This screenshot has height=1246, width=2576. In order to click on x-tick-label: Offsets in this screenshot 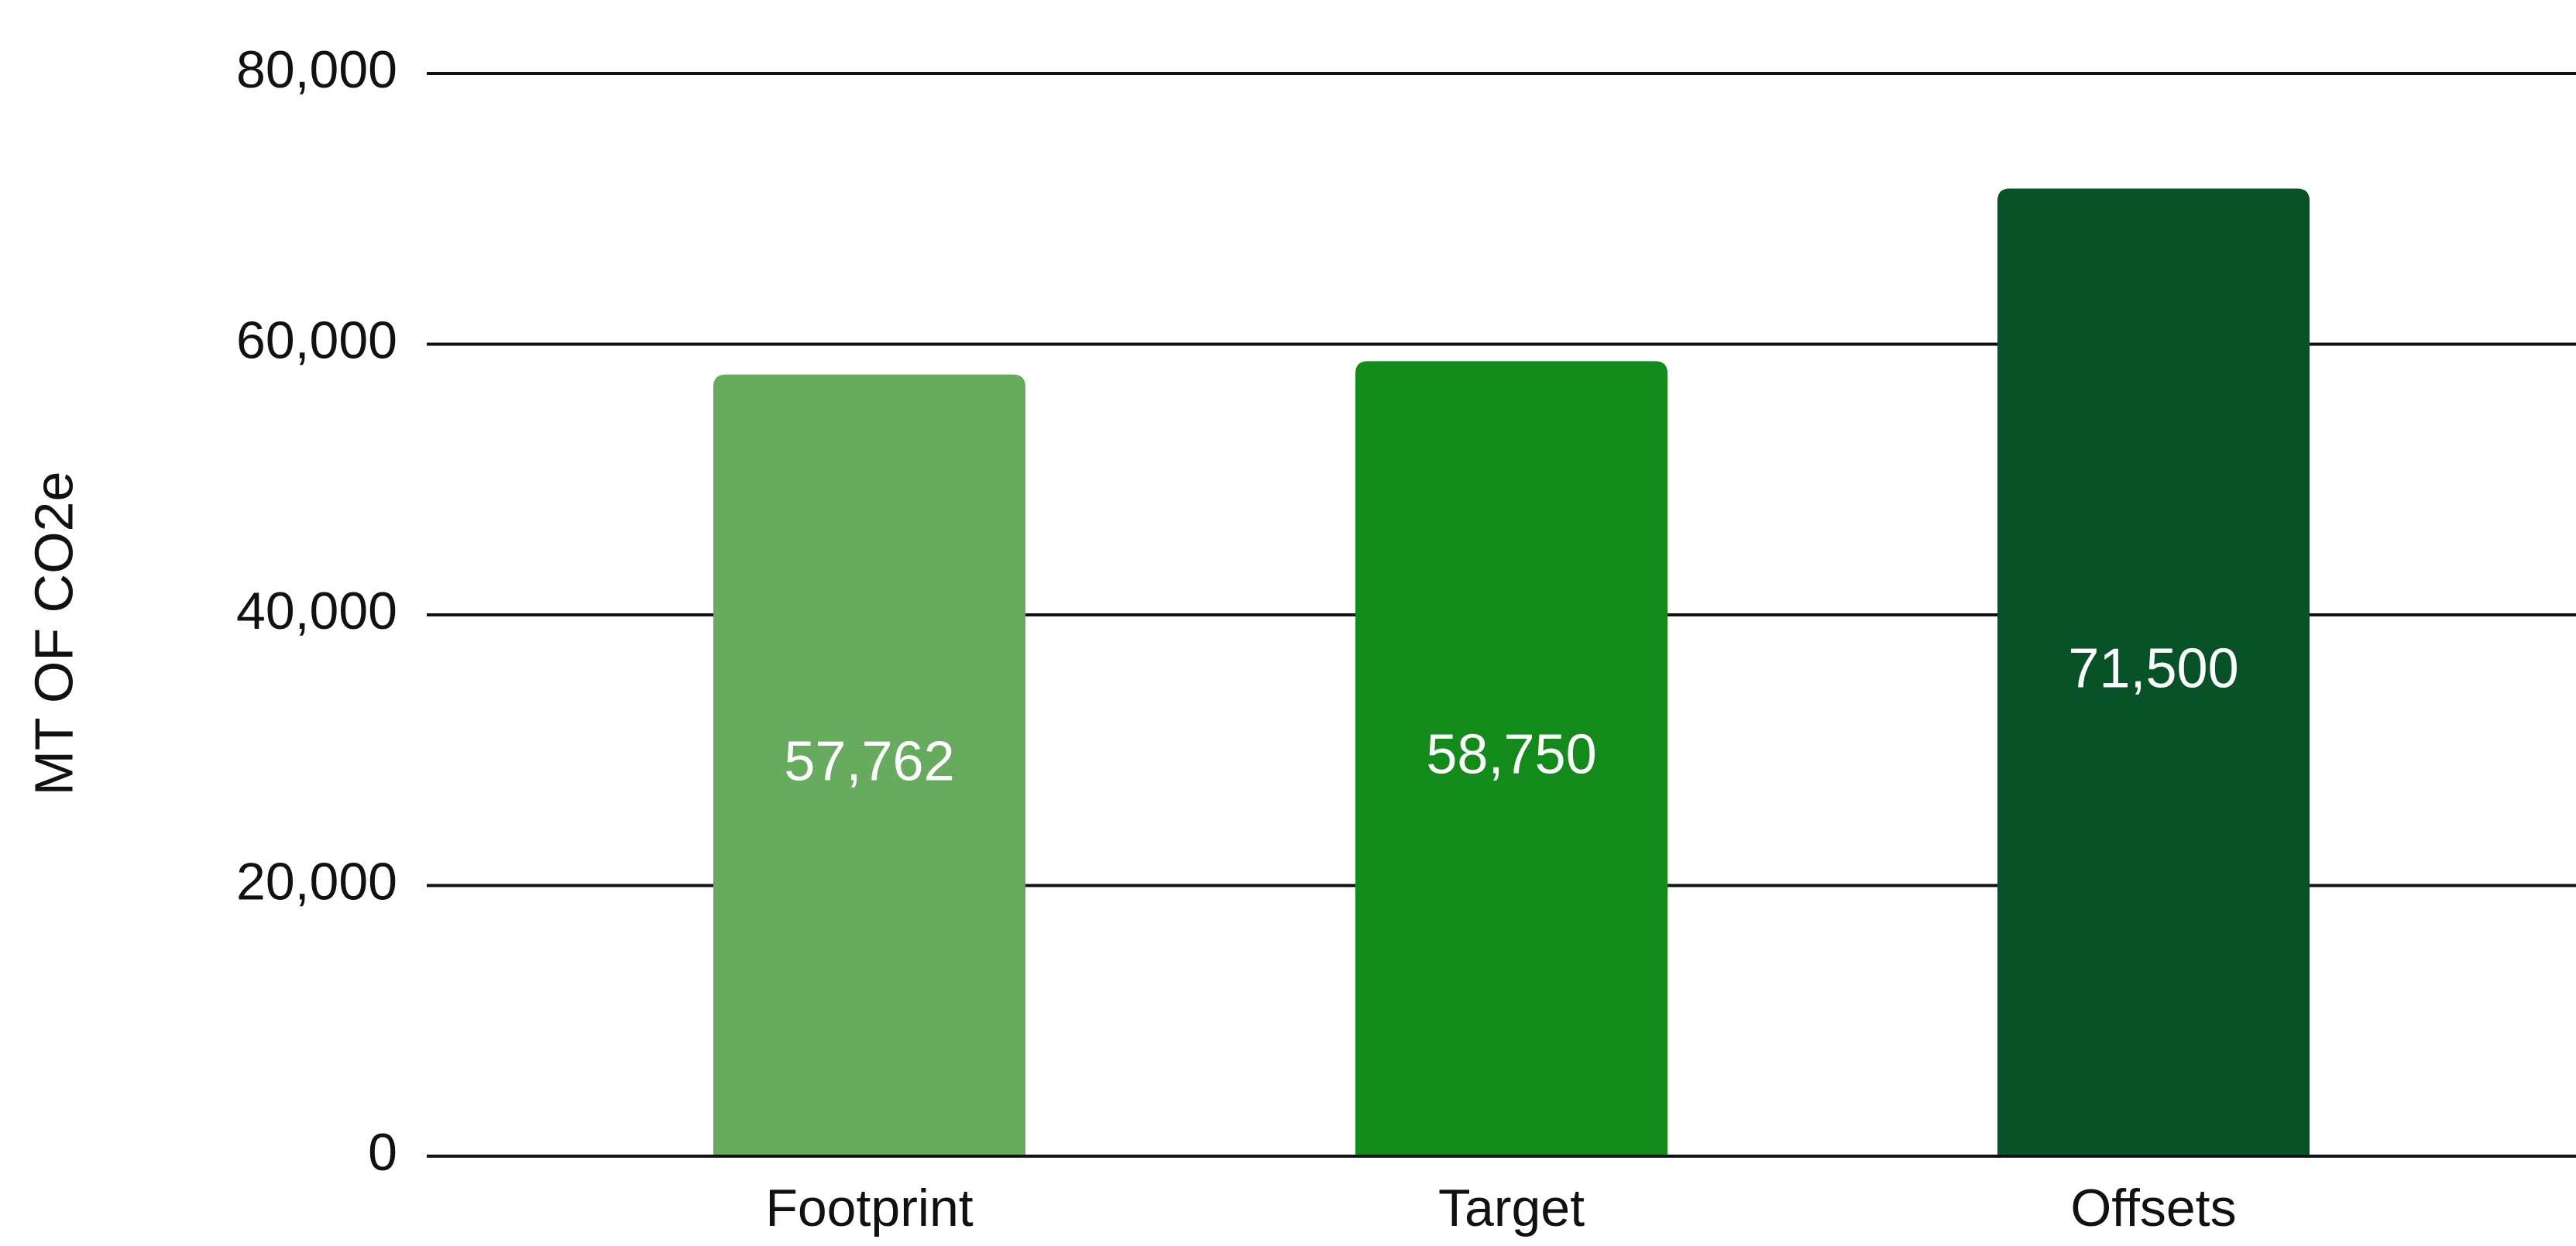, I will do `click(2153, 1208)`.